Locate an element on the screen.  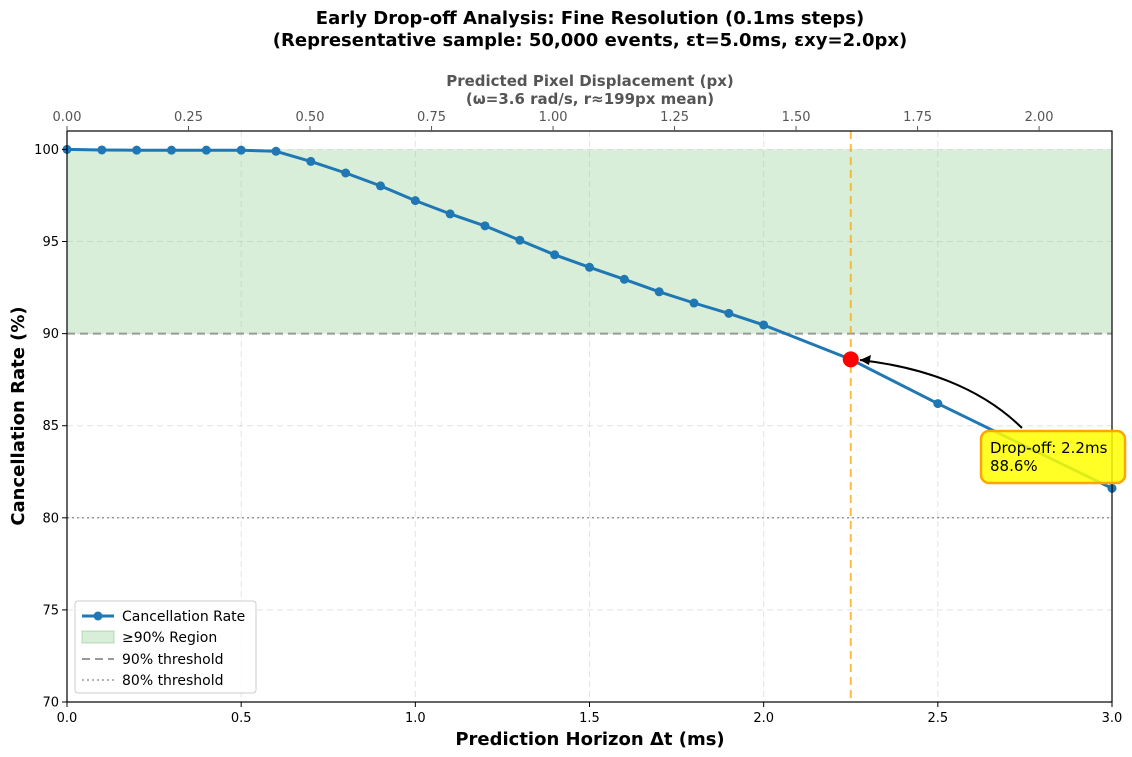
x-tick-label: 0.5 is located at coordinates (241, 718).